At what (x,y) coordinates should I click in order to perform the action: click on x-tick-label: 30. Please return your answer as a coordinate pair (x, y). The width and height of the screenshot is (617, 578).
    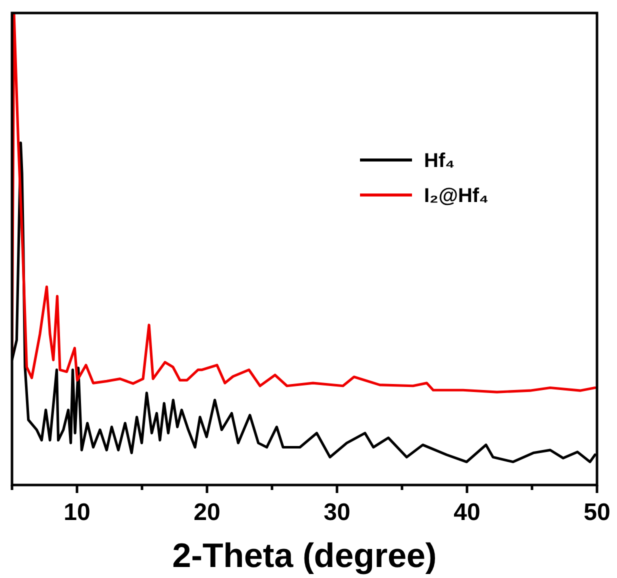
    Looking at the image, I should click on (337, 512).